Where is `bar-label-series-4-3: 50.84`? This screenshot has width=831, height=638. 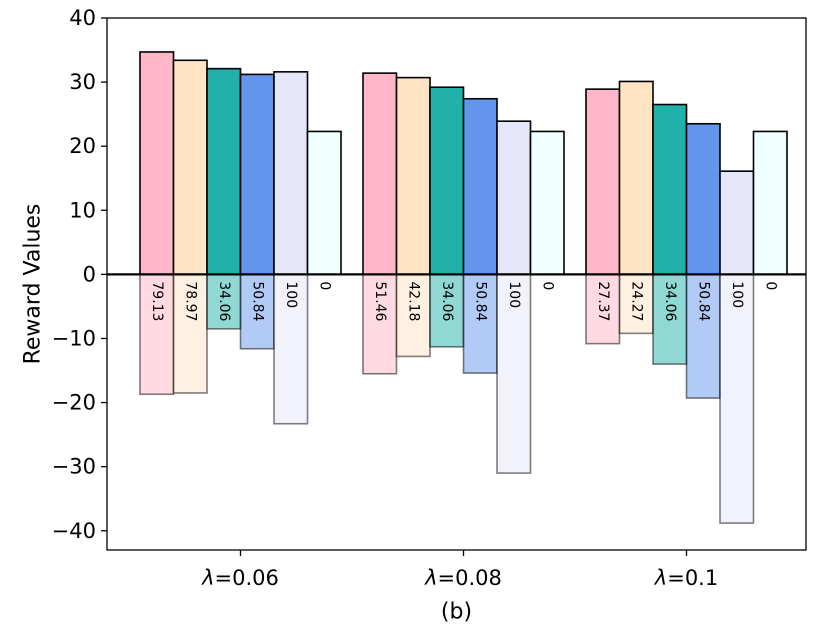 bar-label-series-4-3: 50.84 is located at coordinates (703, 301).